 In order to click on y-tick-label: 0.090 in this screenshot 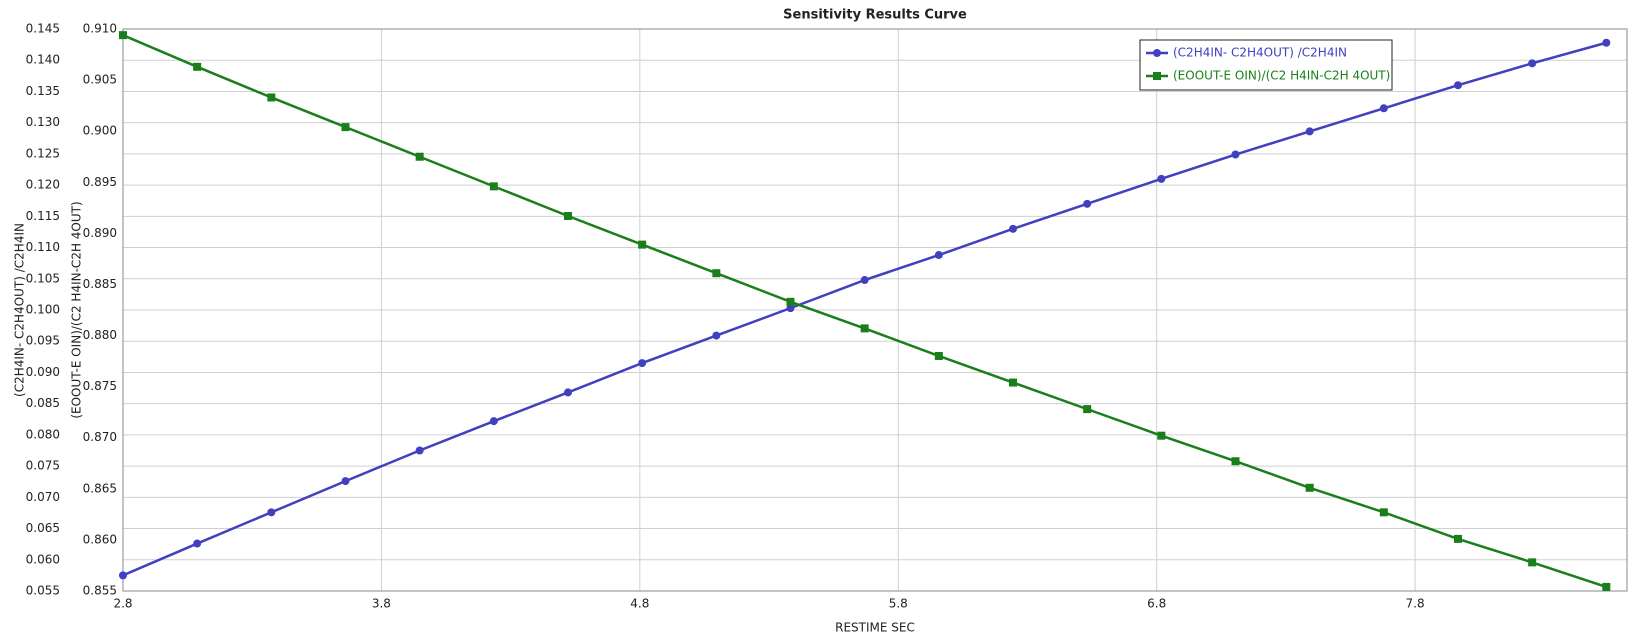, I will do `click(43, 372)`.